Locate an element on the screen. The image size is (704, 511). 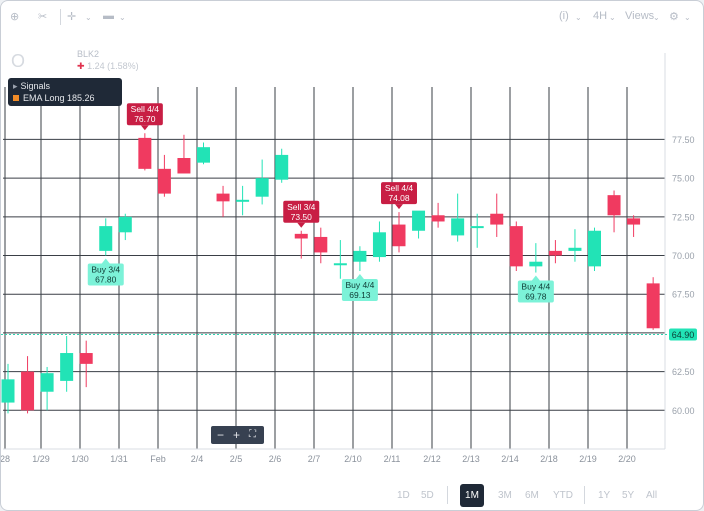
signals-title: ▸ Signals is located at coordinates (31, 86).